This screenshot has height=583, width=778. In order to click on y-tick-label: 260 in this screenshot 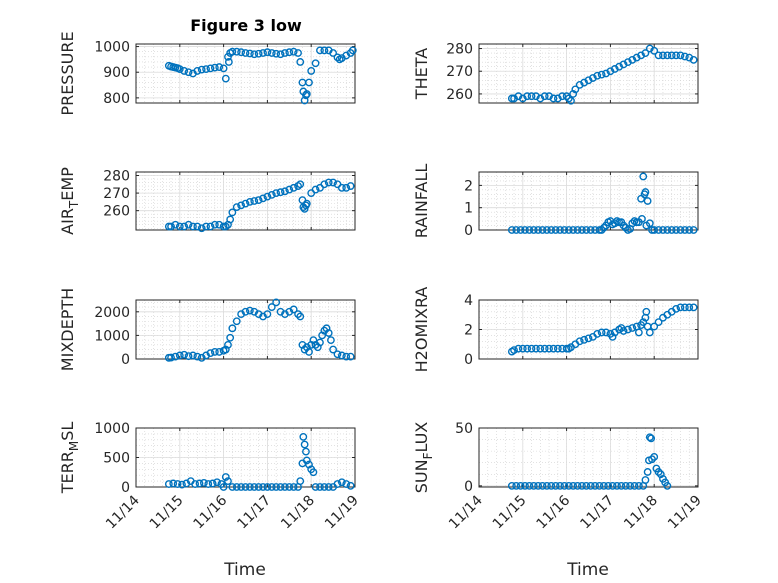, I will do `click(459, 95)`.